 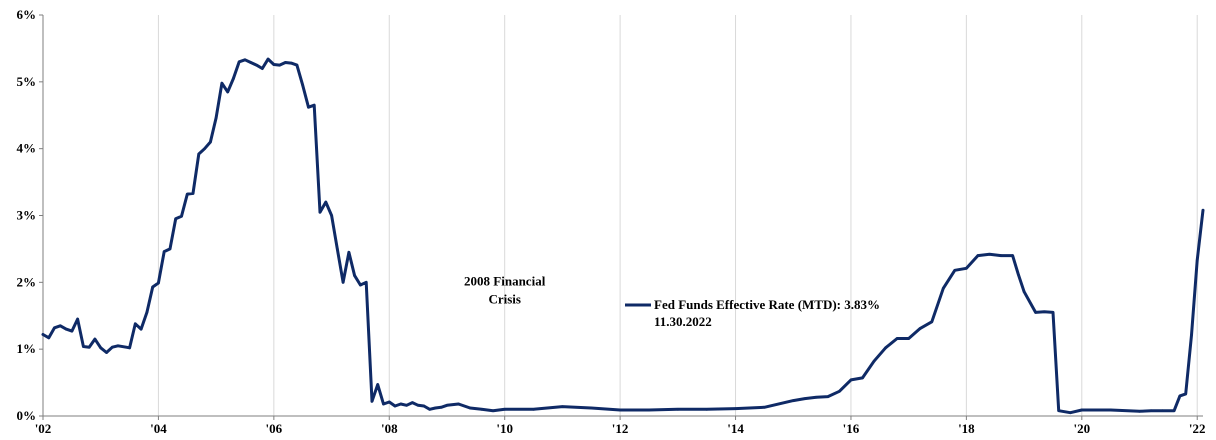 What do you see at coordinates (1197, 428) in the screenshot?
I see `x-tick-label-10: '22` at bounding box center [1197, 428].